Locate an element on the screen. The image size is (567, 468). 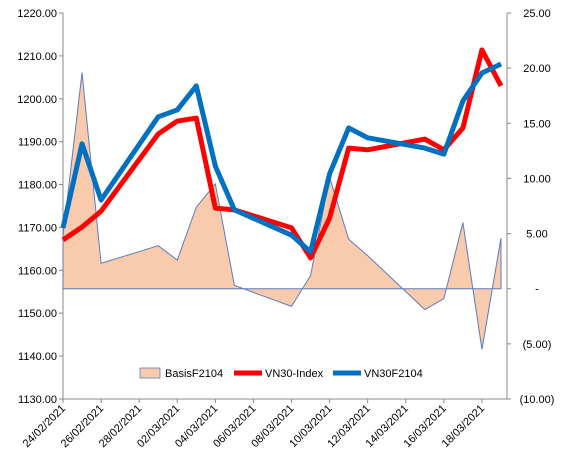
legend-label: BasisF2104 is located at coordinates (194, 374).